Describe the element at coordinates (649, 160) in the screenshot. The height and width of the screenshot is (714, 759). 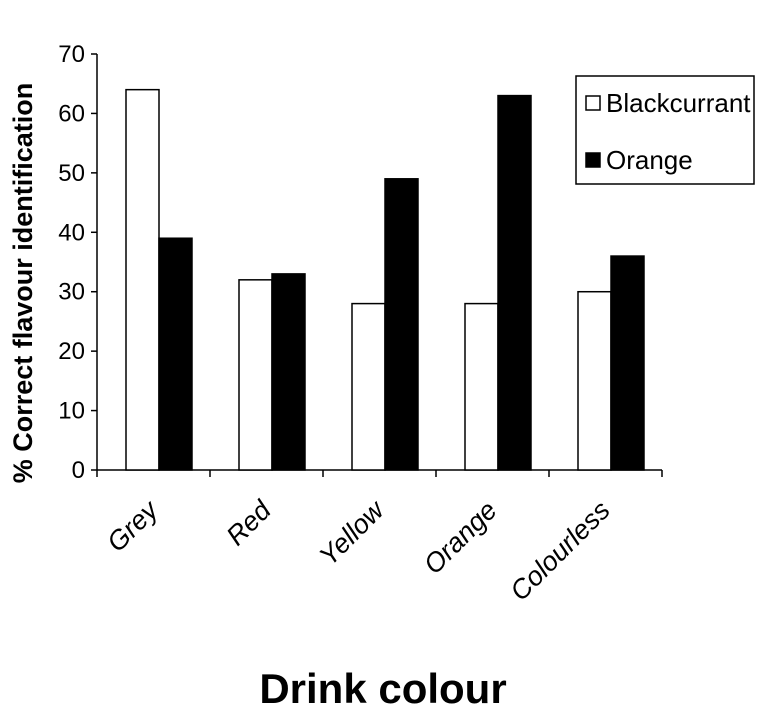
I see `legend-label-orange: Orange` at that location.